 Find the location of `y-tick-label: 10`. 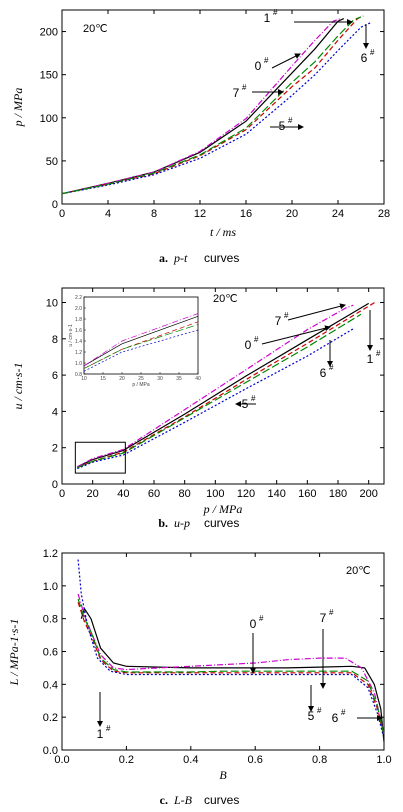

y-tick-label: 10 is located at coordinates (52, 304).